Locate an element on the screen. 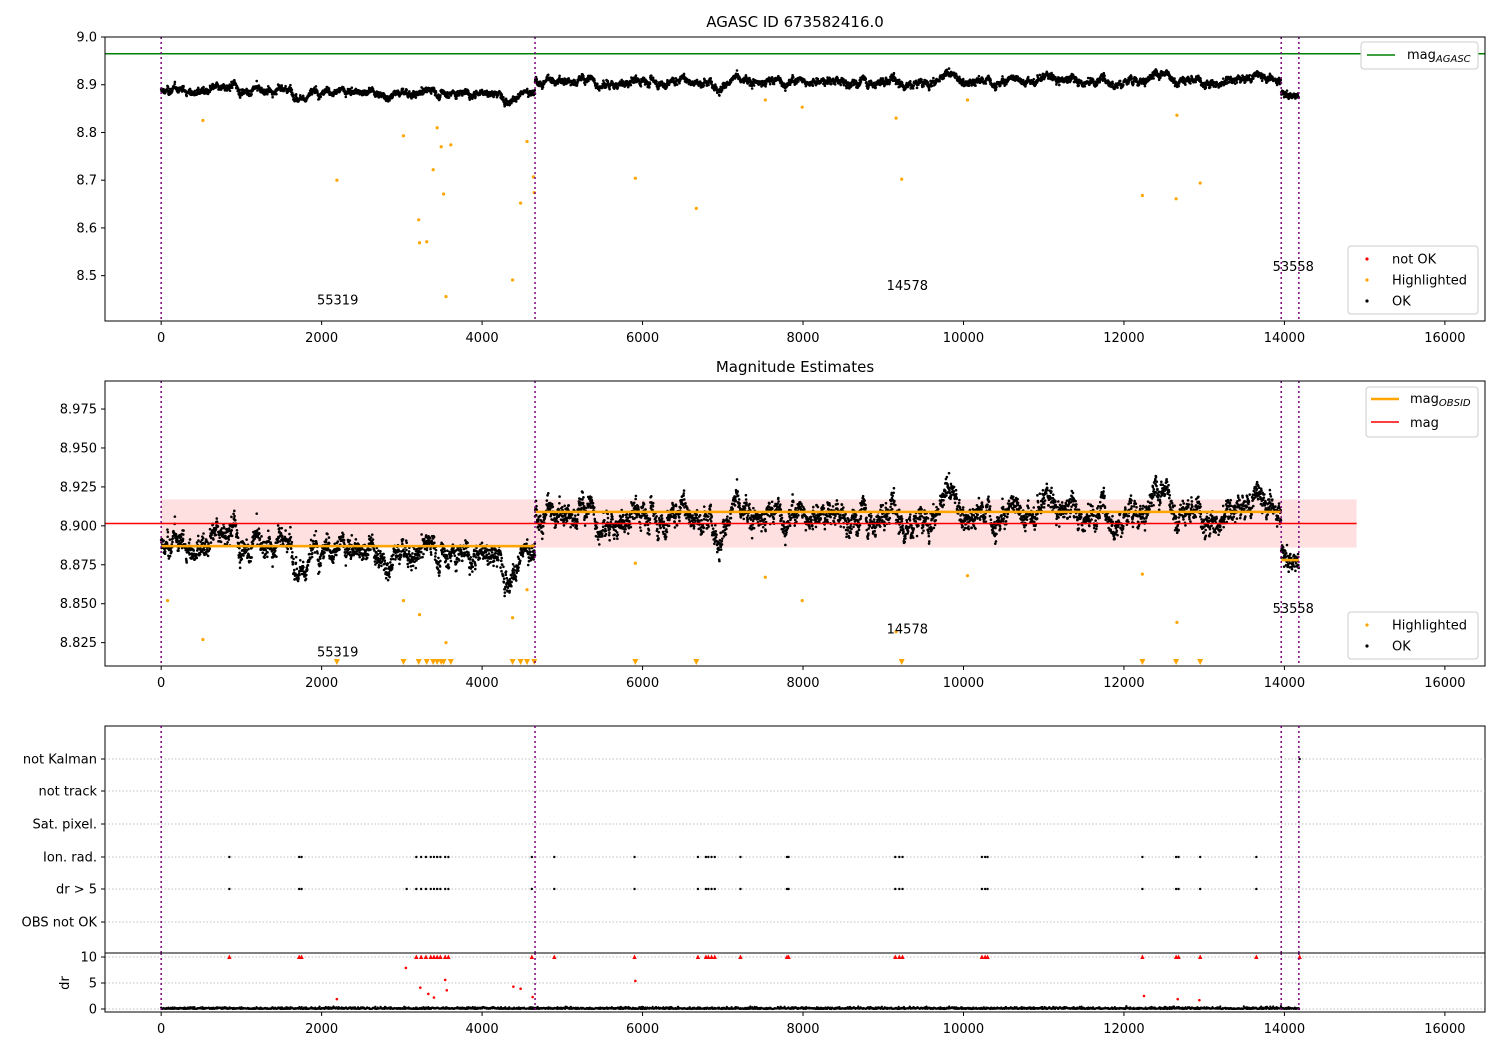 Image resolution: width=1500 pixels, height=1050 pixels. legend-label: Highlighted is located at coordinates (1429, 281).